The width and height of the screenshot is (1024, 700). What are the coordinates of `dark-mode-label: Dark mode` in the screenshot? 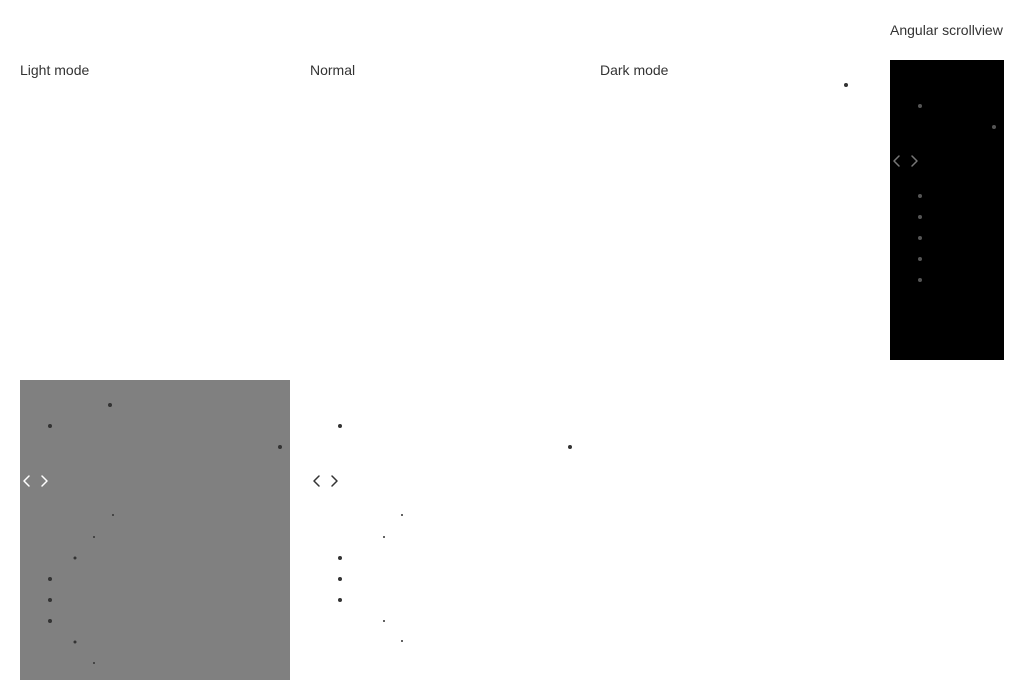 It's located at (634, 70).